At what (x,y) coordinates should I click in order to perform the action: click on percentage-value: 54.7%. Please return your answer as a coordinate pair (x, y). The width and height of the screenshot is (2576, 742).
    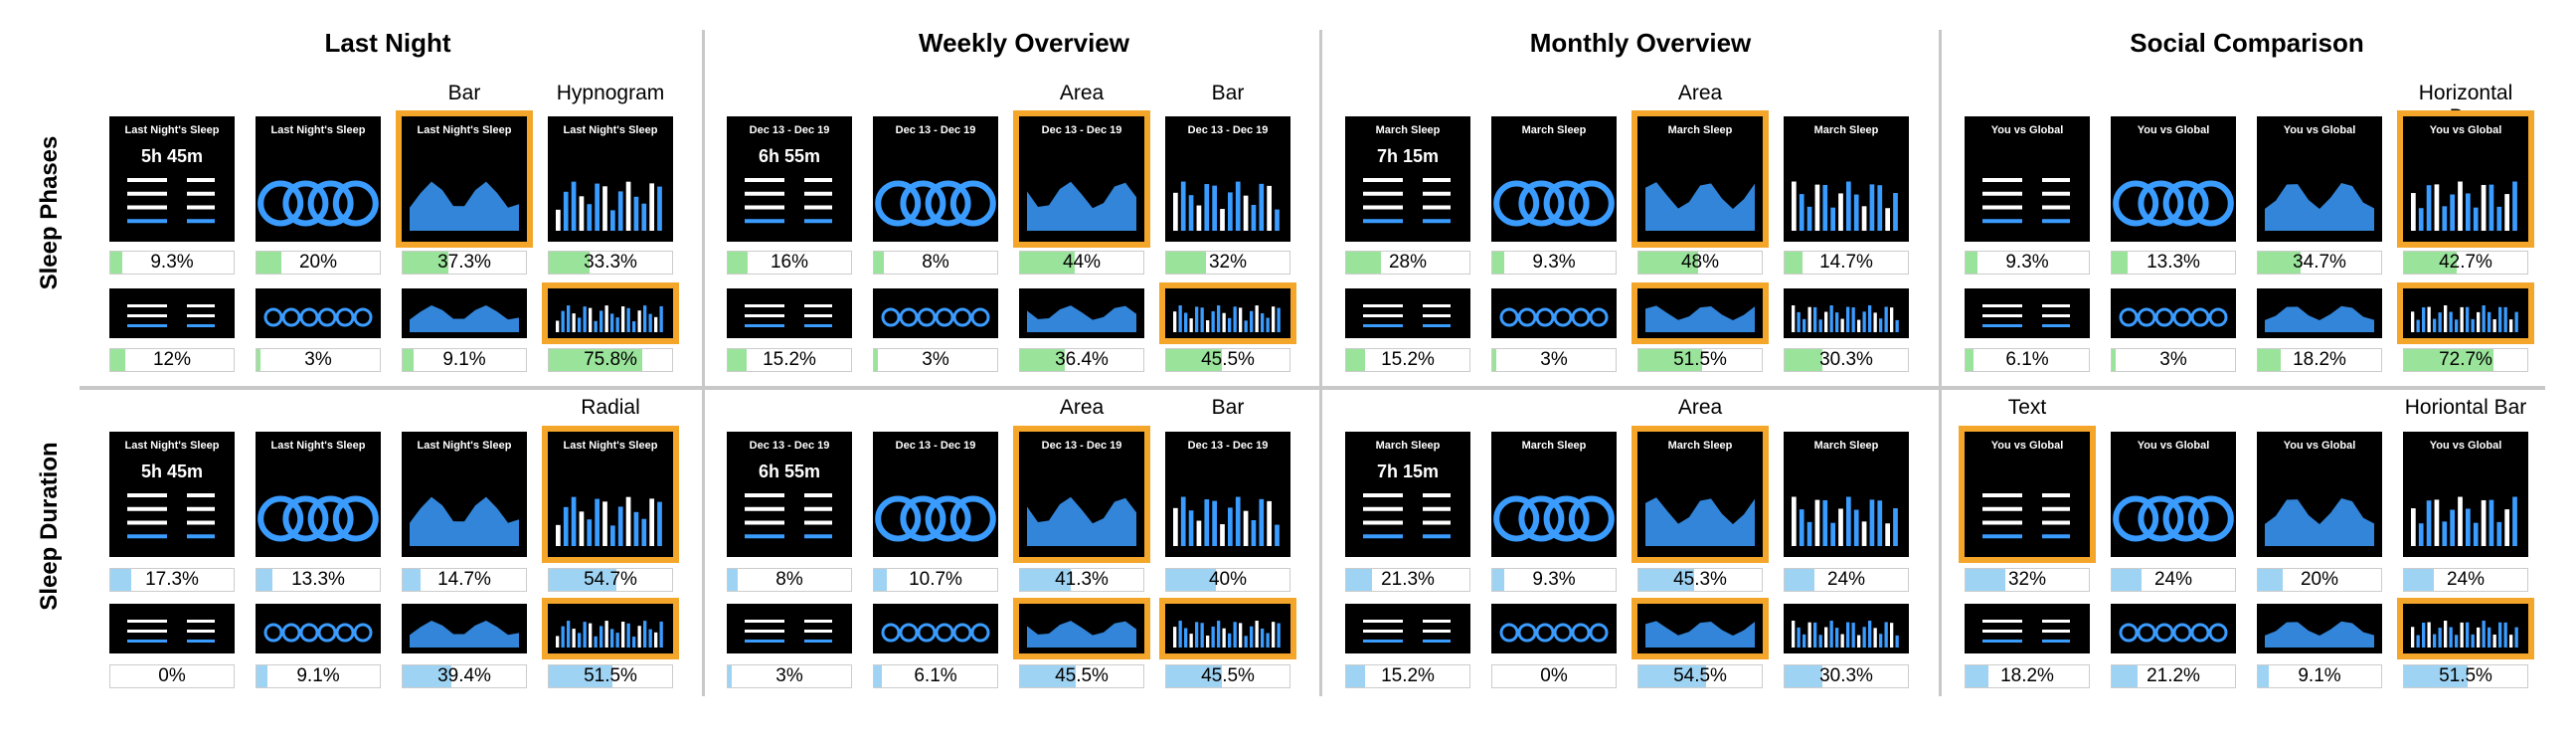
    Looking at the image, I should click on (610, 580).